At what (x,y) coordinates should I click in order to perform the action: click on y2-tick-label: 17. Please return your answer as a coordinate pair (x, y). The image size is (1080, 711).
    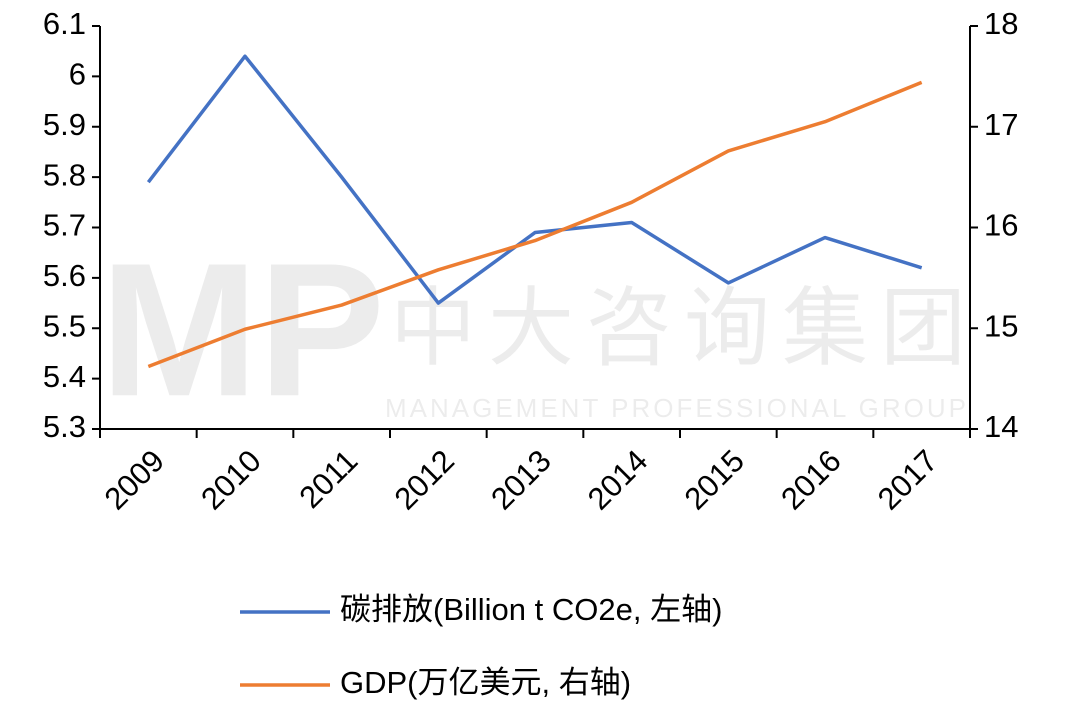
    Looking at the image, I should click on (1001, 124).